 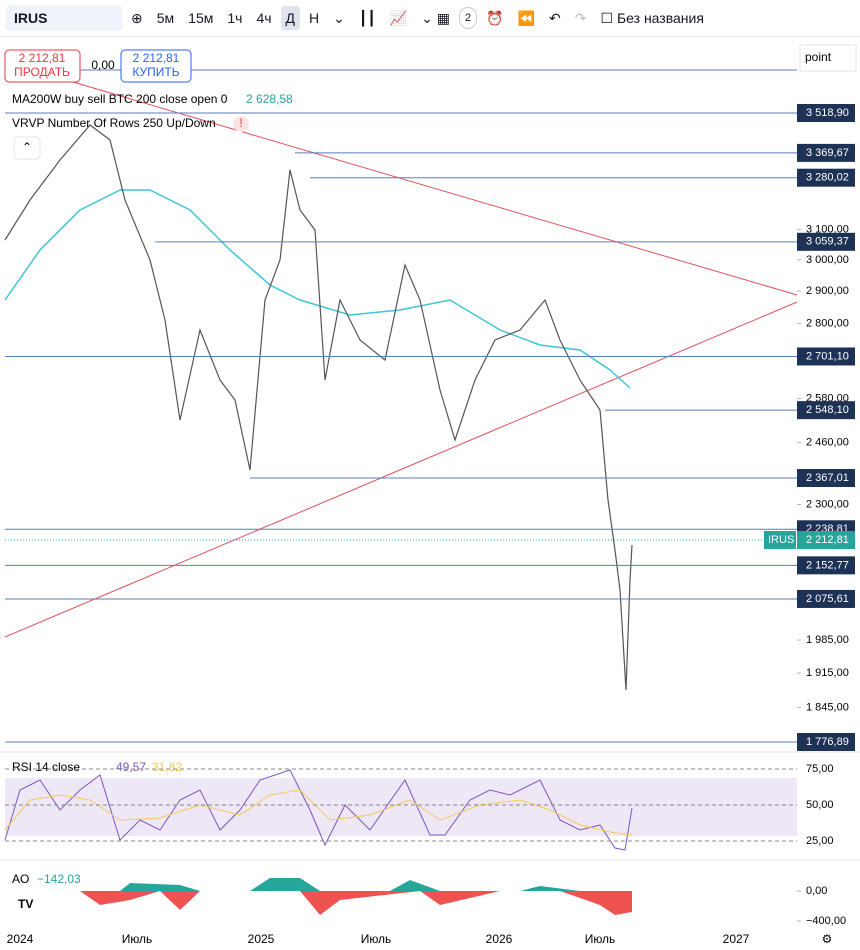 I want to click on collapse-icon: ⌃, so click(x=27, y=147).